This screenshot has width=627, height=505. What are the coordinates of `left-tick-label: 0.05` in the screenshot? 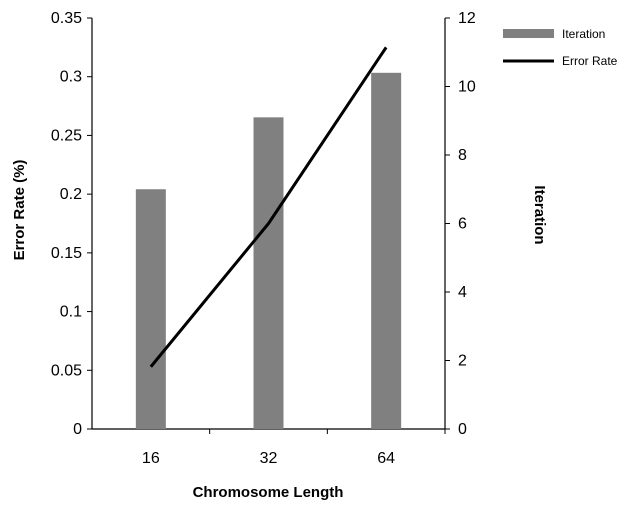 It's located at (66, 370).